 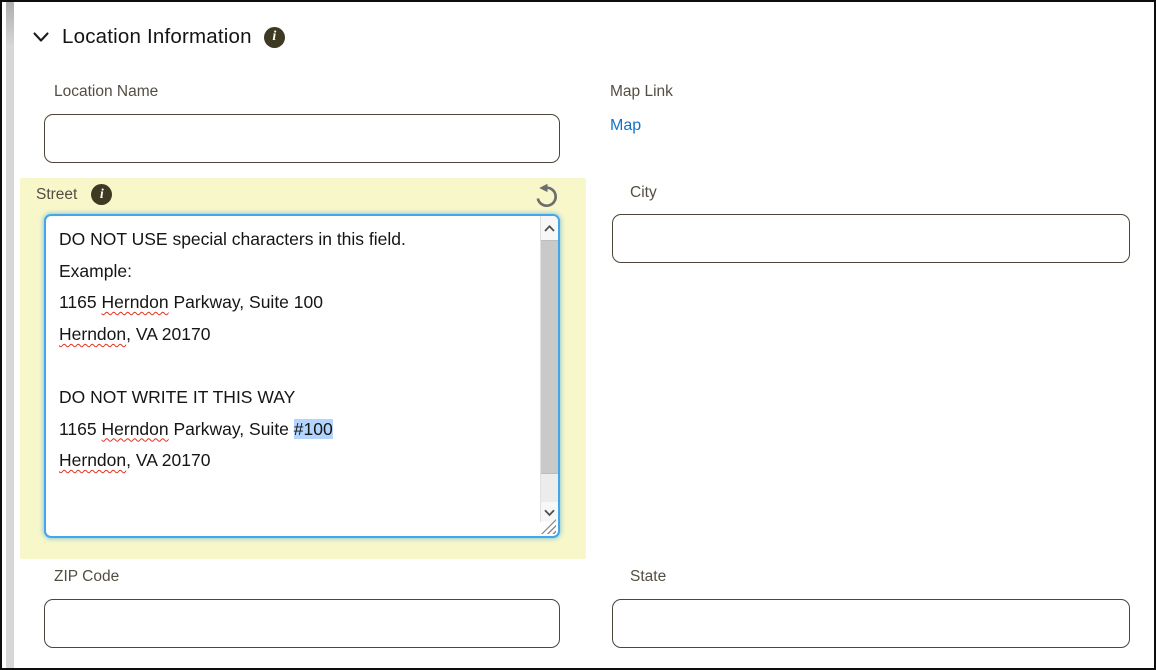 I want to click on map-link: Map, so click(x=626, y=125).